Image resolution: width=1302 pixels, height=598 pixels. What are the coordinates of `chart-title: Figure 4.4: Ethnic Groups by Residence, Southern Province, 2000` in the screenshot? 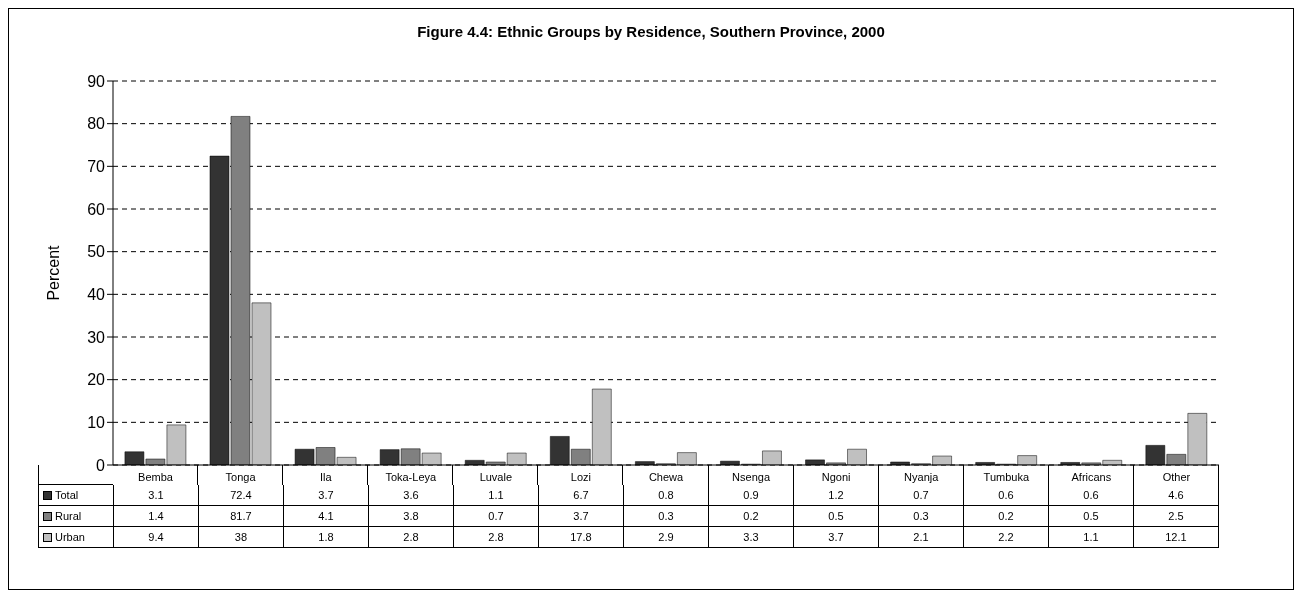 It's located at (651, 31).